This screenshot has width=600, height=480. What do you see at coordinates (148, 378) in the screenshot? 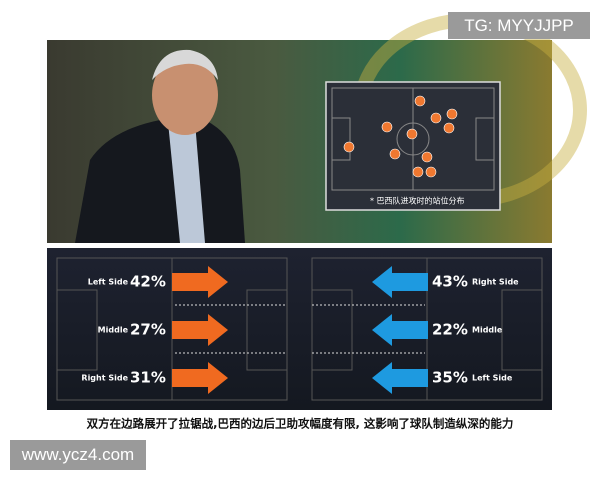
I see `percent: 31%` at bounding box center [148, 378].